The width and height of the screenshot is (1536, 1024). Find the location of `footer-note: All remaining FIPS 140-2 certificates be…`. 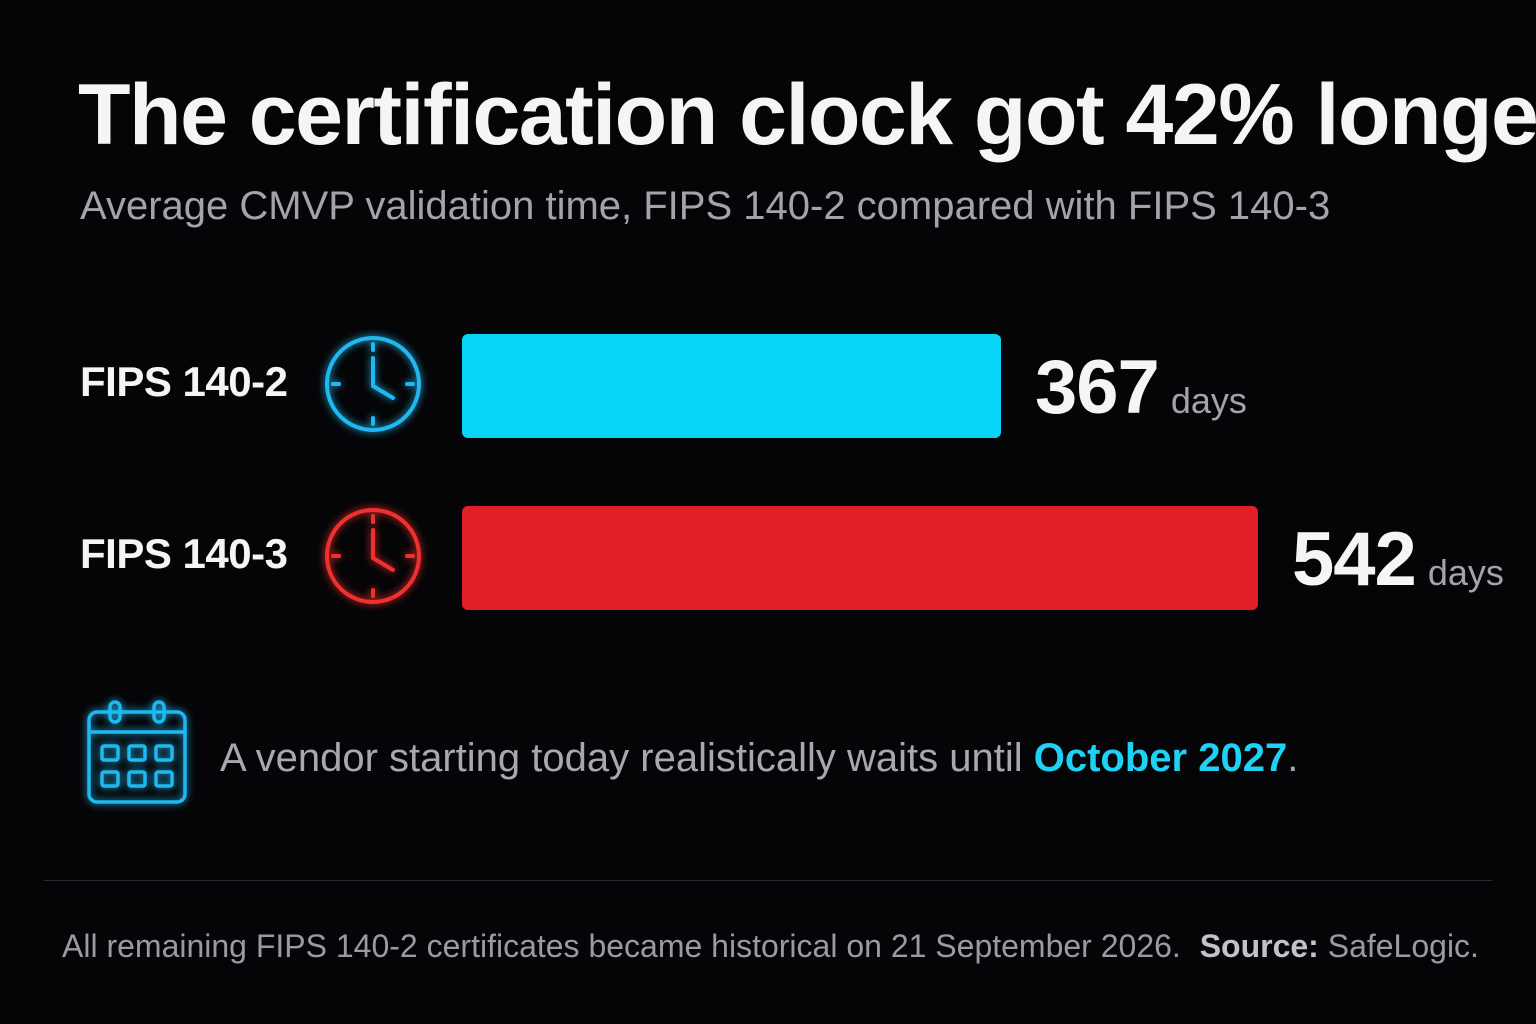

footer-note: All remaining FIPS 140-2 certificates be… is located at coordinates (770, 946).